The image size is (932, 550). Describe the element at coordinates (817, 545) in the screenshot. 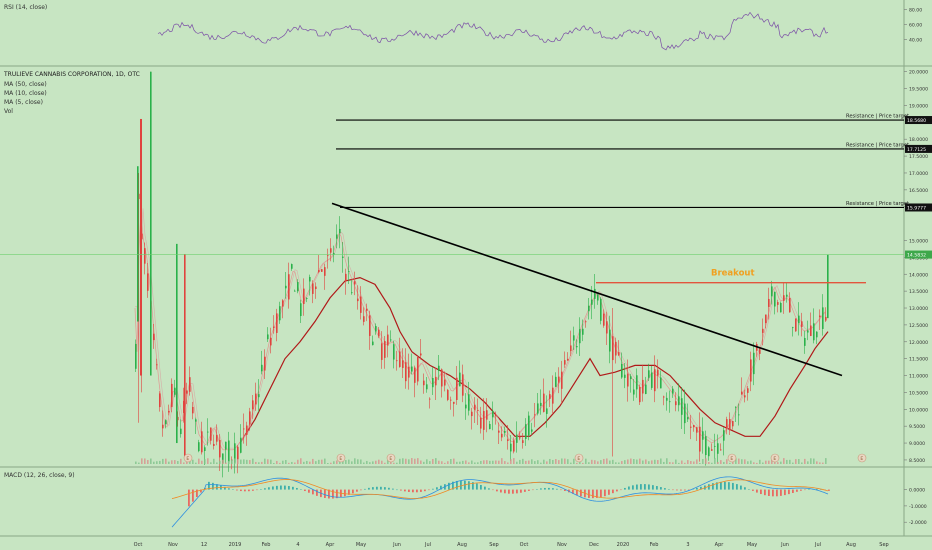

I see `x-tick-label: Jul` at that location.